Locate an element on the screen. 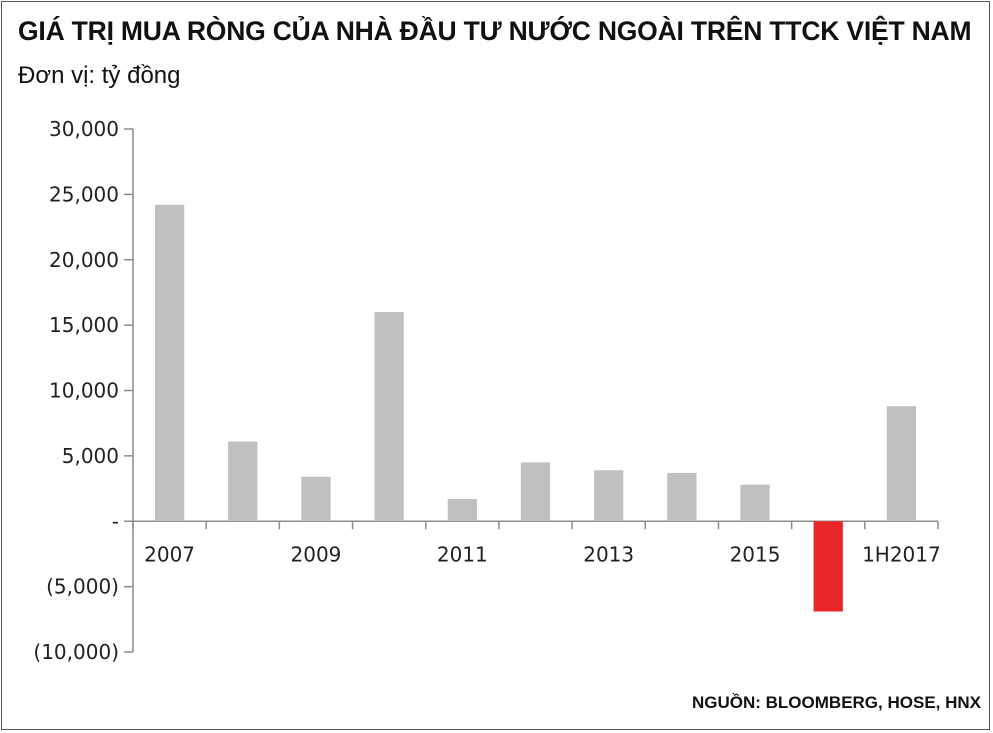 Image resolution: width=993 pixels, height=733 pixels. chart-unit-subtitle: Đơn vị: tỷ đồng is located at coordinates (99, 75).